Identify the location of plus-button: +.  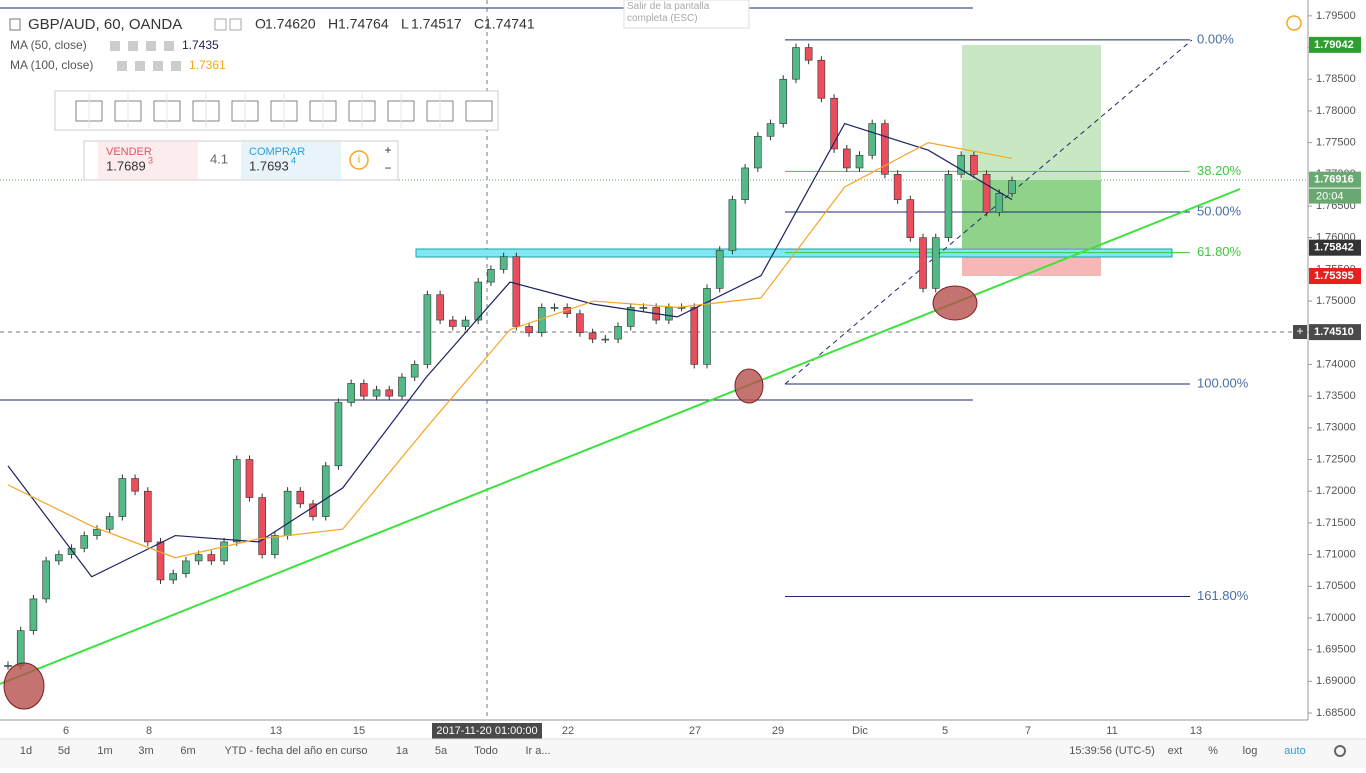
(387, 150).